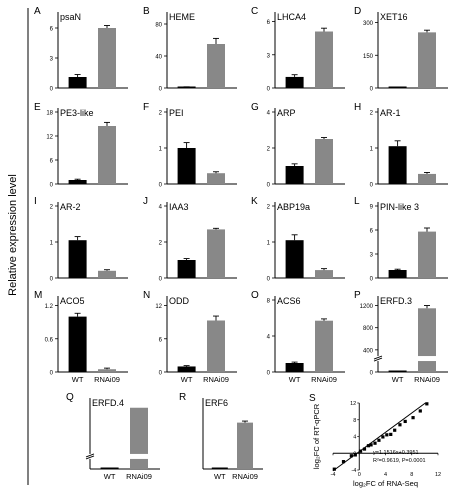 The height and width of the screenshot is (492, 474). Describe the element at coordinates (81, 145) in the screenshot. I see `panel-e: E 0 6 12 18 PE3-like` at that location.